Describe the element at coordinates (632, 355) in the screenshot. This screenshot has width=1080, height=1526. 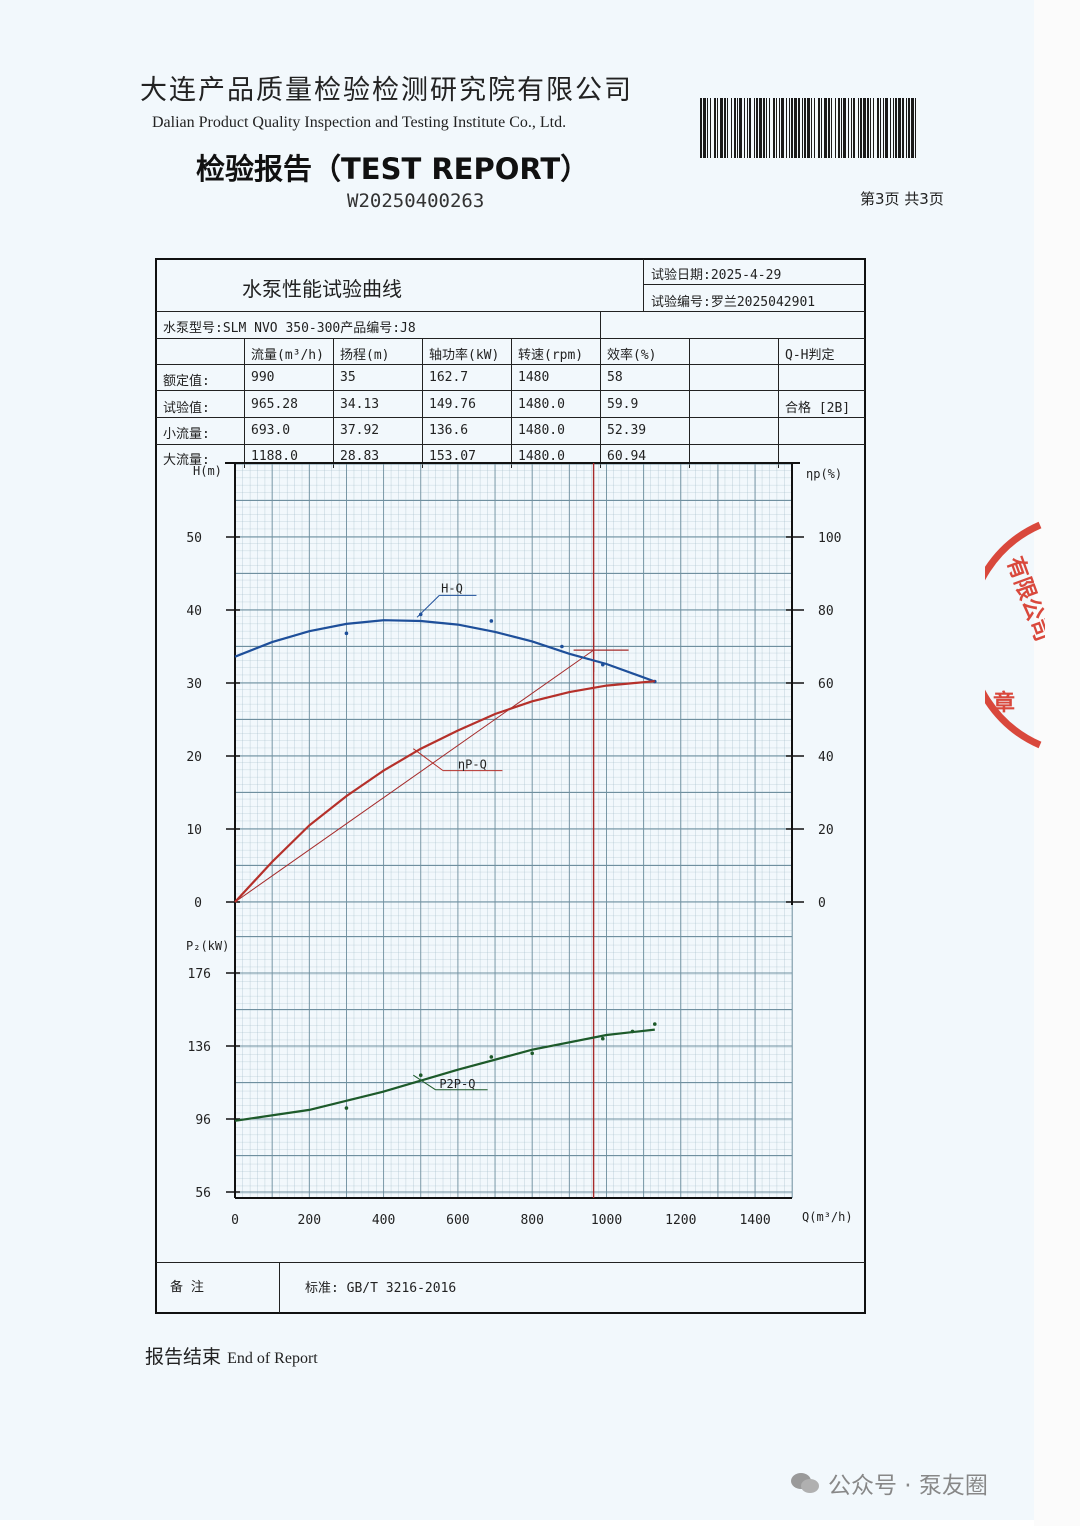
I see `col-efficiency: 效率(%)` at that location.